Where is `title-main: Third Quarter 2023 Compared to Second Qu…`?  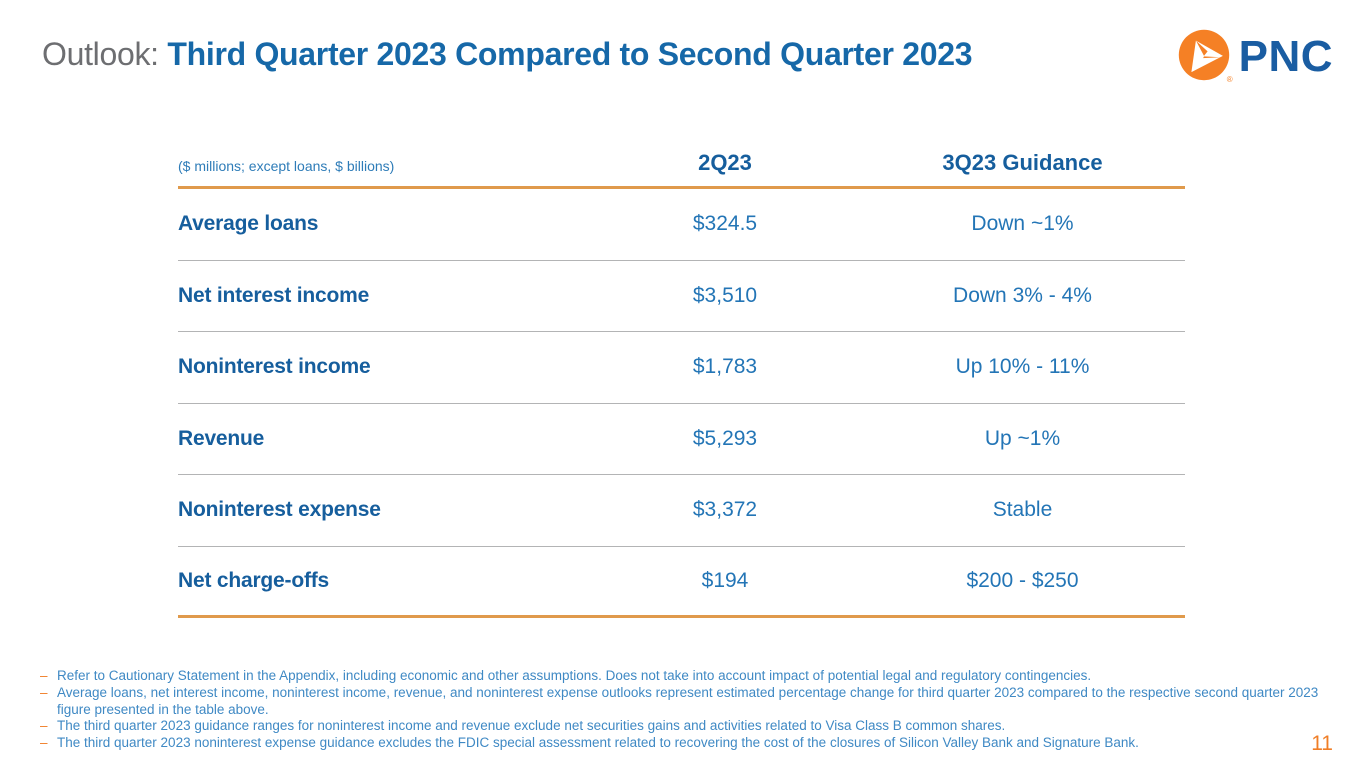 title-main: Third Quarter 2023 Compared to Second Qu… is located at coordinates (570, 54).